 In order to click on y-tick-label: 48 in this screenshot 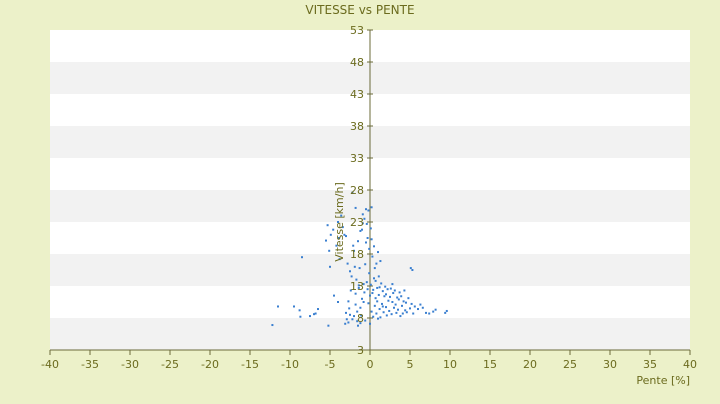, I will do `click(357, 62)`.